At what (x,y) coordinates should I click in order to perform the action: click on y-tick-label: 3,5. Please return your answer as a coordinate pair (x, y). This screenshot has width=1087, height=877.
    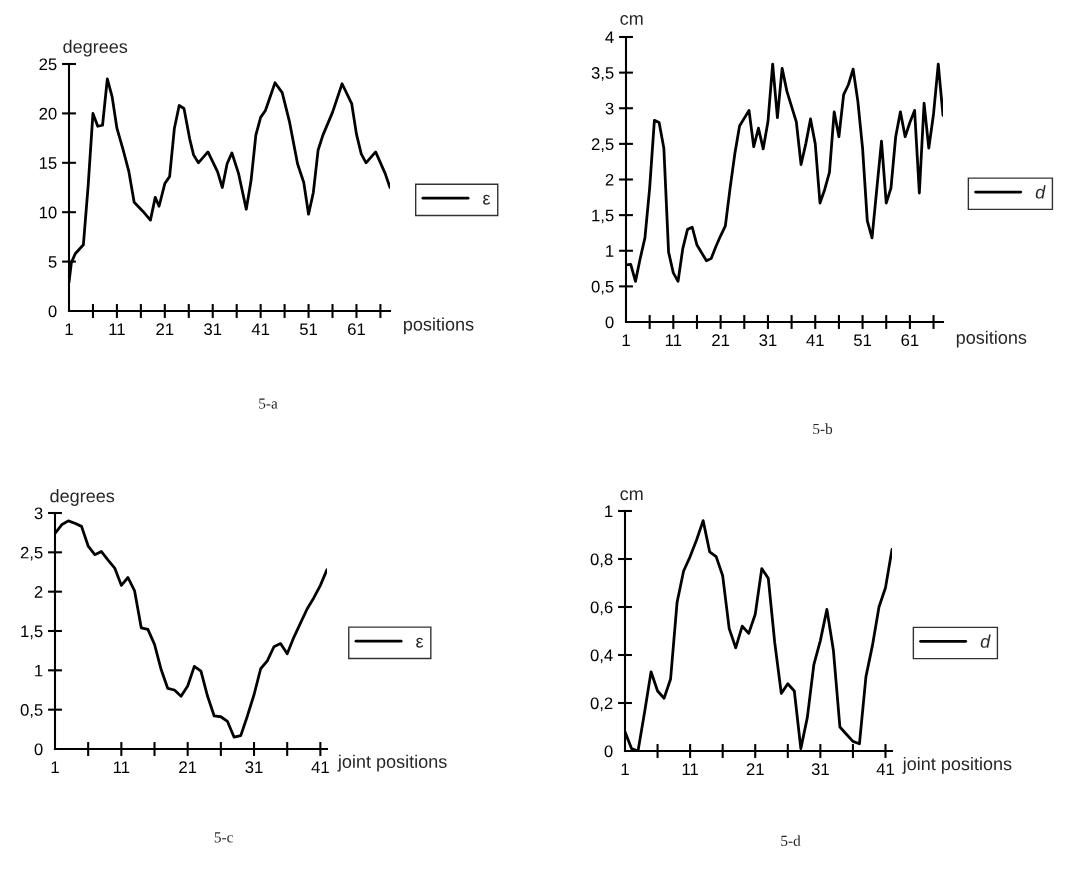
    Looking at the image, I should click on (602, 74).